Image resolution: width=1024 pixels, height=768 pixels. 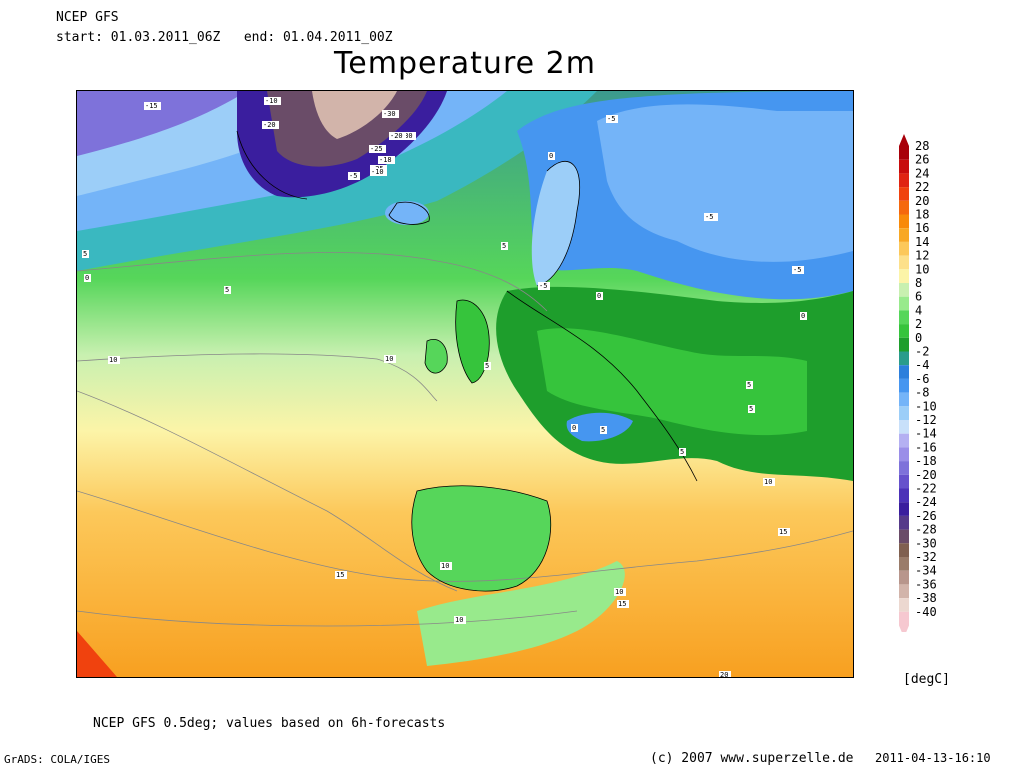 I want to click on map-title: Temperature 2m, so click(x=465, y=63).